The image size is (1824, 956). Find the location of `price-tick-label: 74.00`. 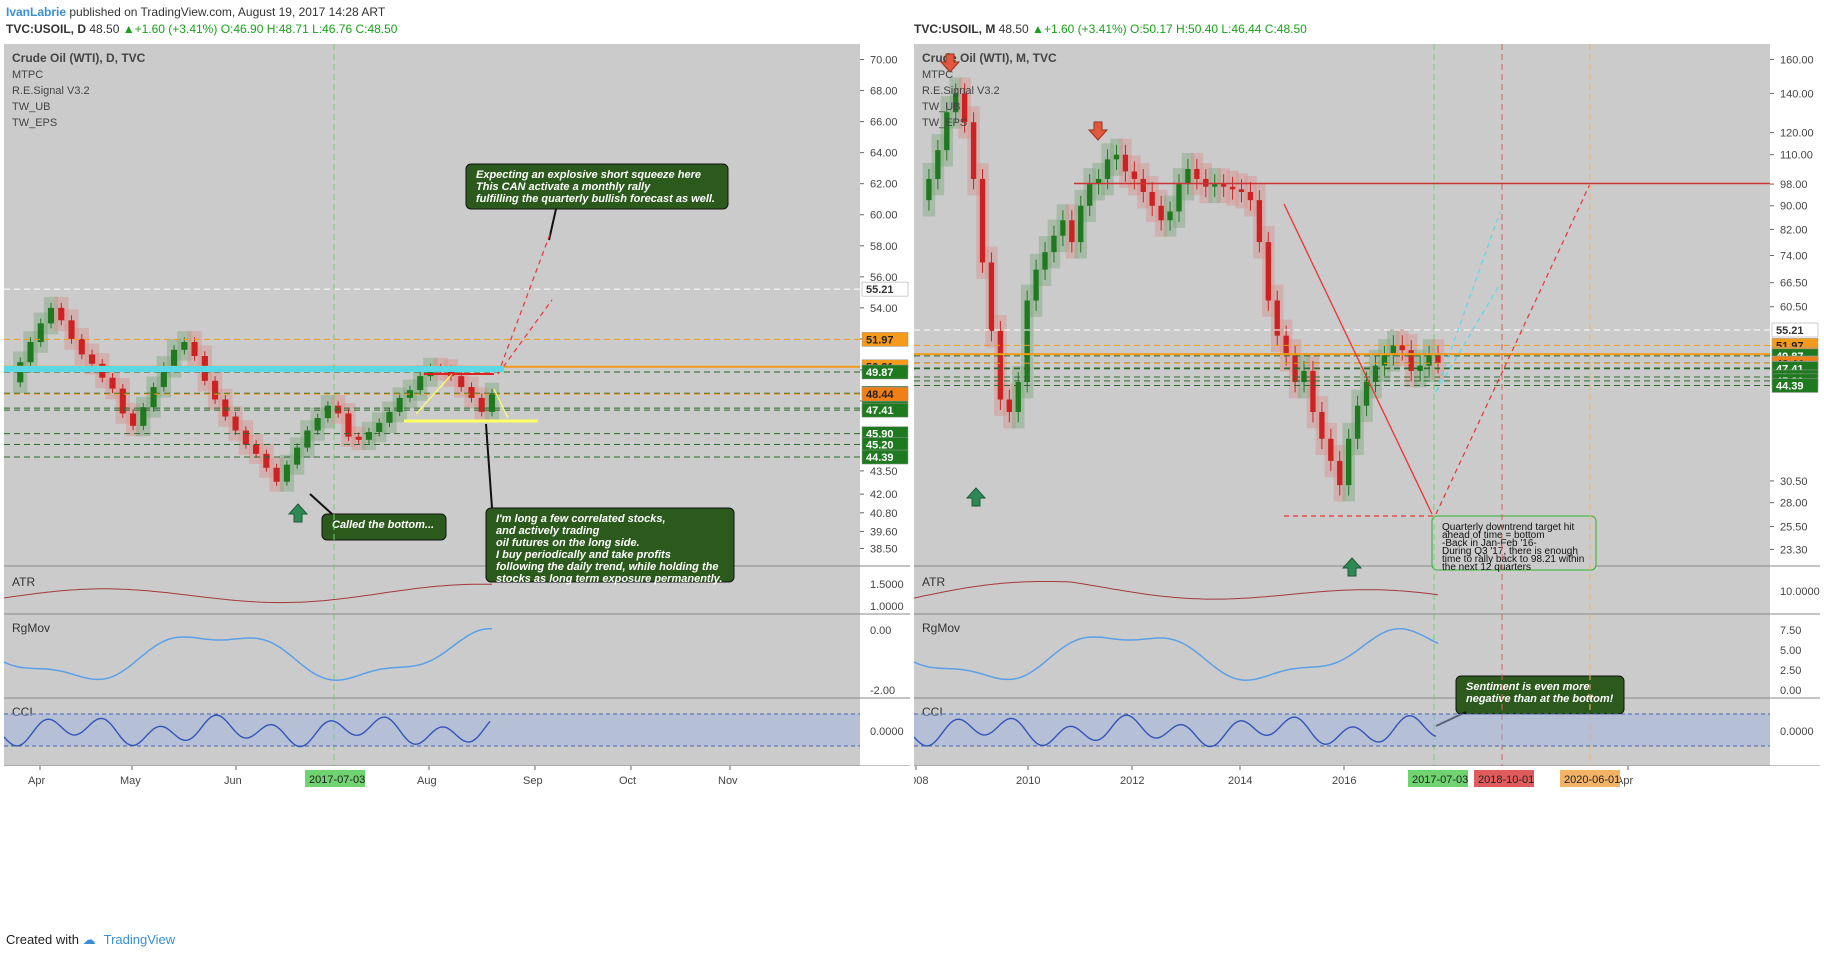

price-tick-label: 74.00 is located at coordinates (1794, 257).